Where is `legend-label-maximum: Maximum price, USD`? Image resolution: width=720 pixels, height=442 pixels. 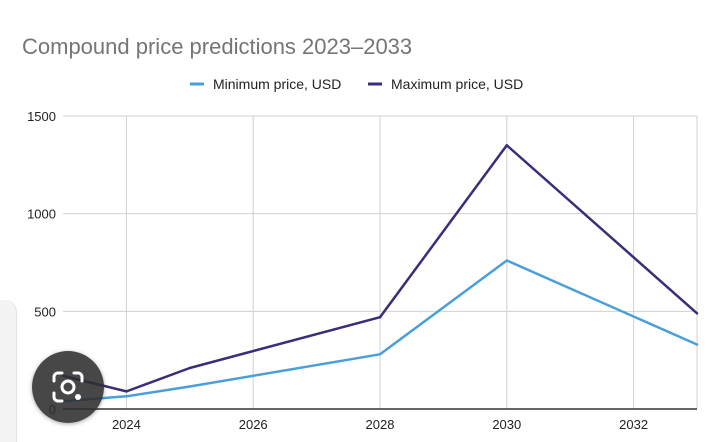 legend-label-maximum: Maximum price, USD is located at coordinates (457, 84).